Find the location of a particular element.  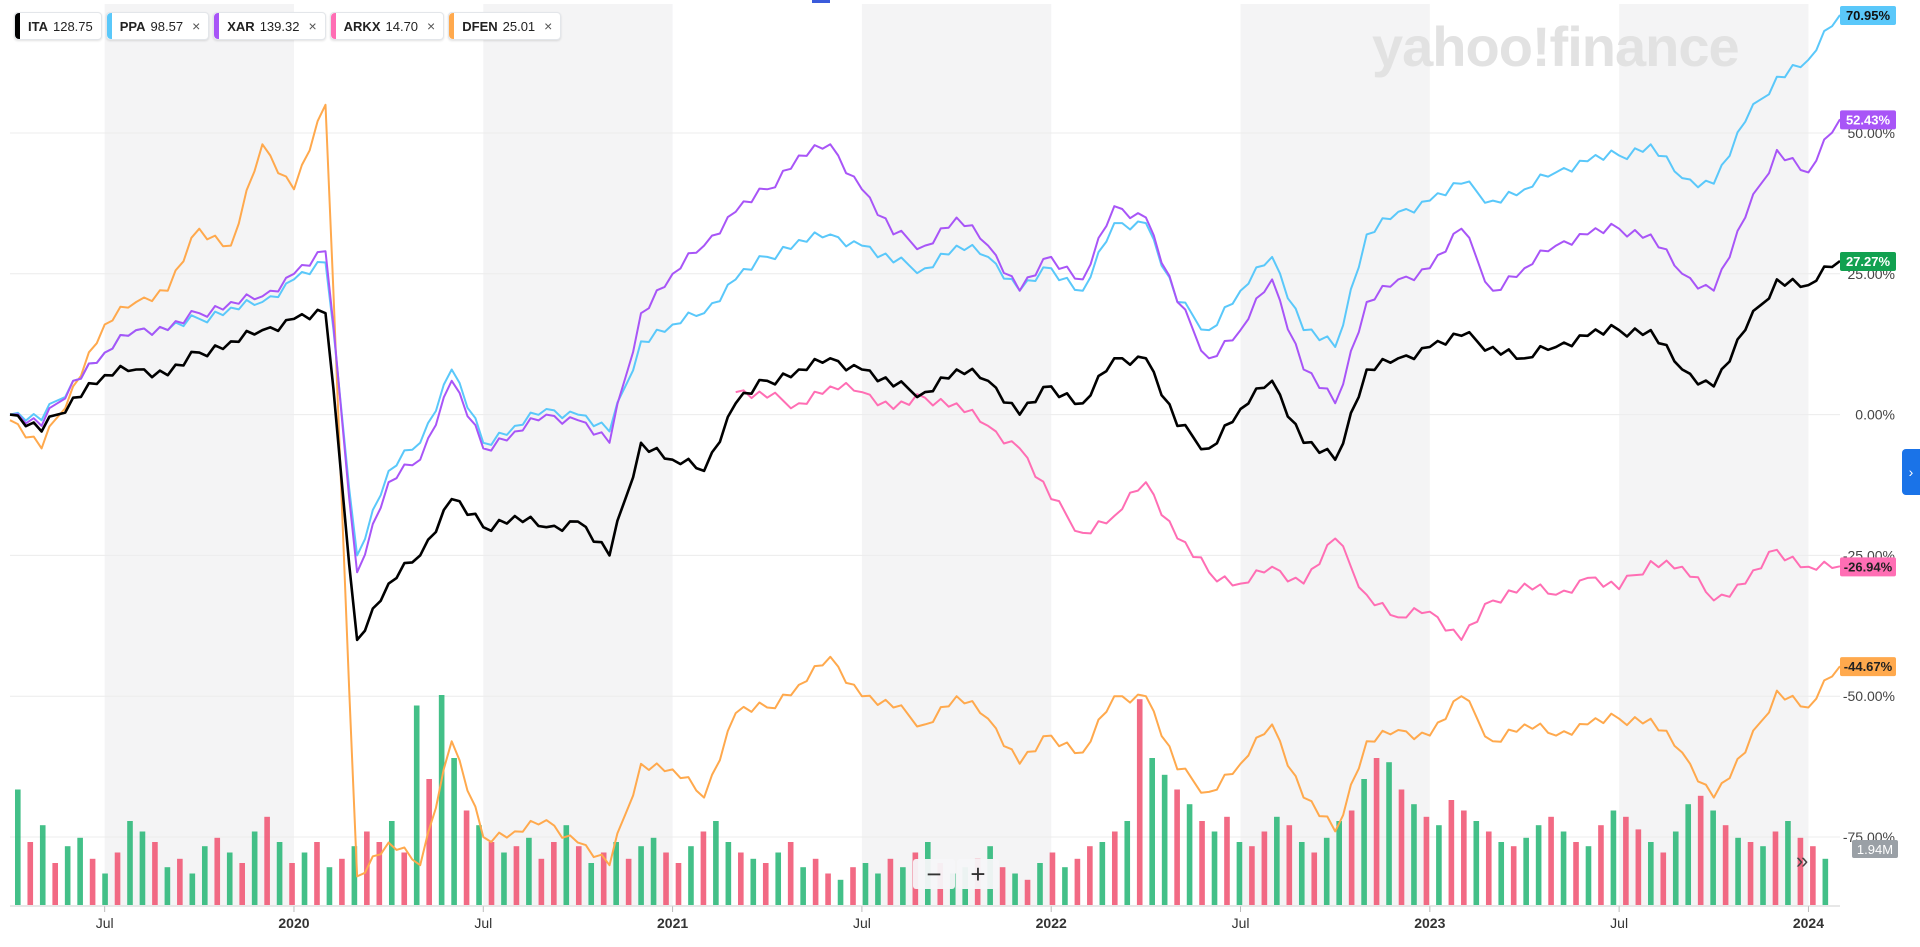

y-tick-label: -50.00% is located at coordinates (1869, 696).